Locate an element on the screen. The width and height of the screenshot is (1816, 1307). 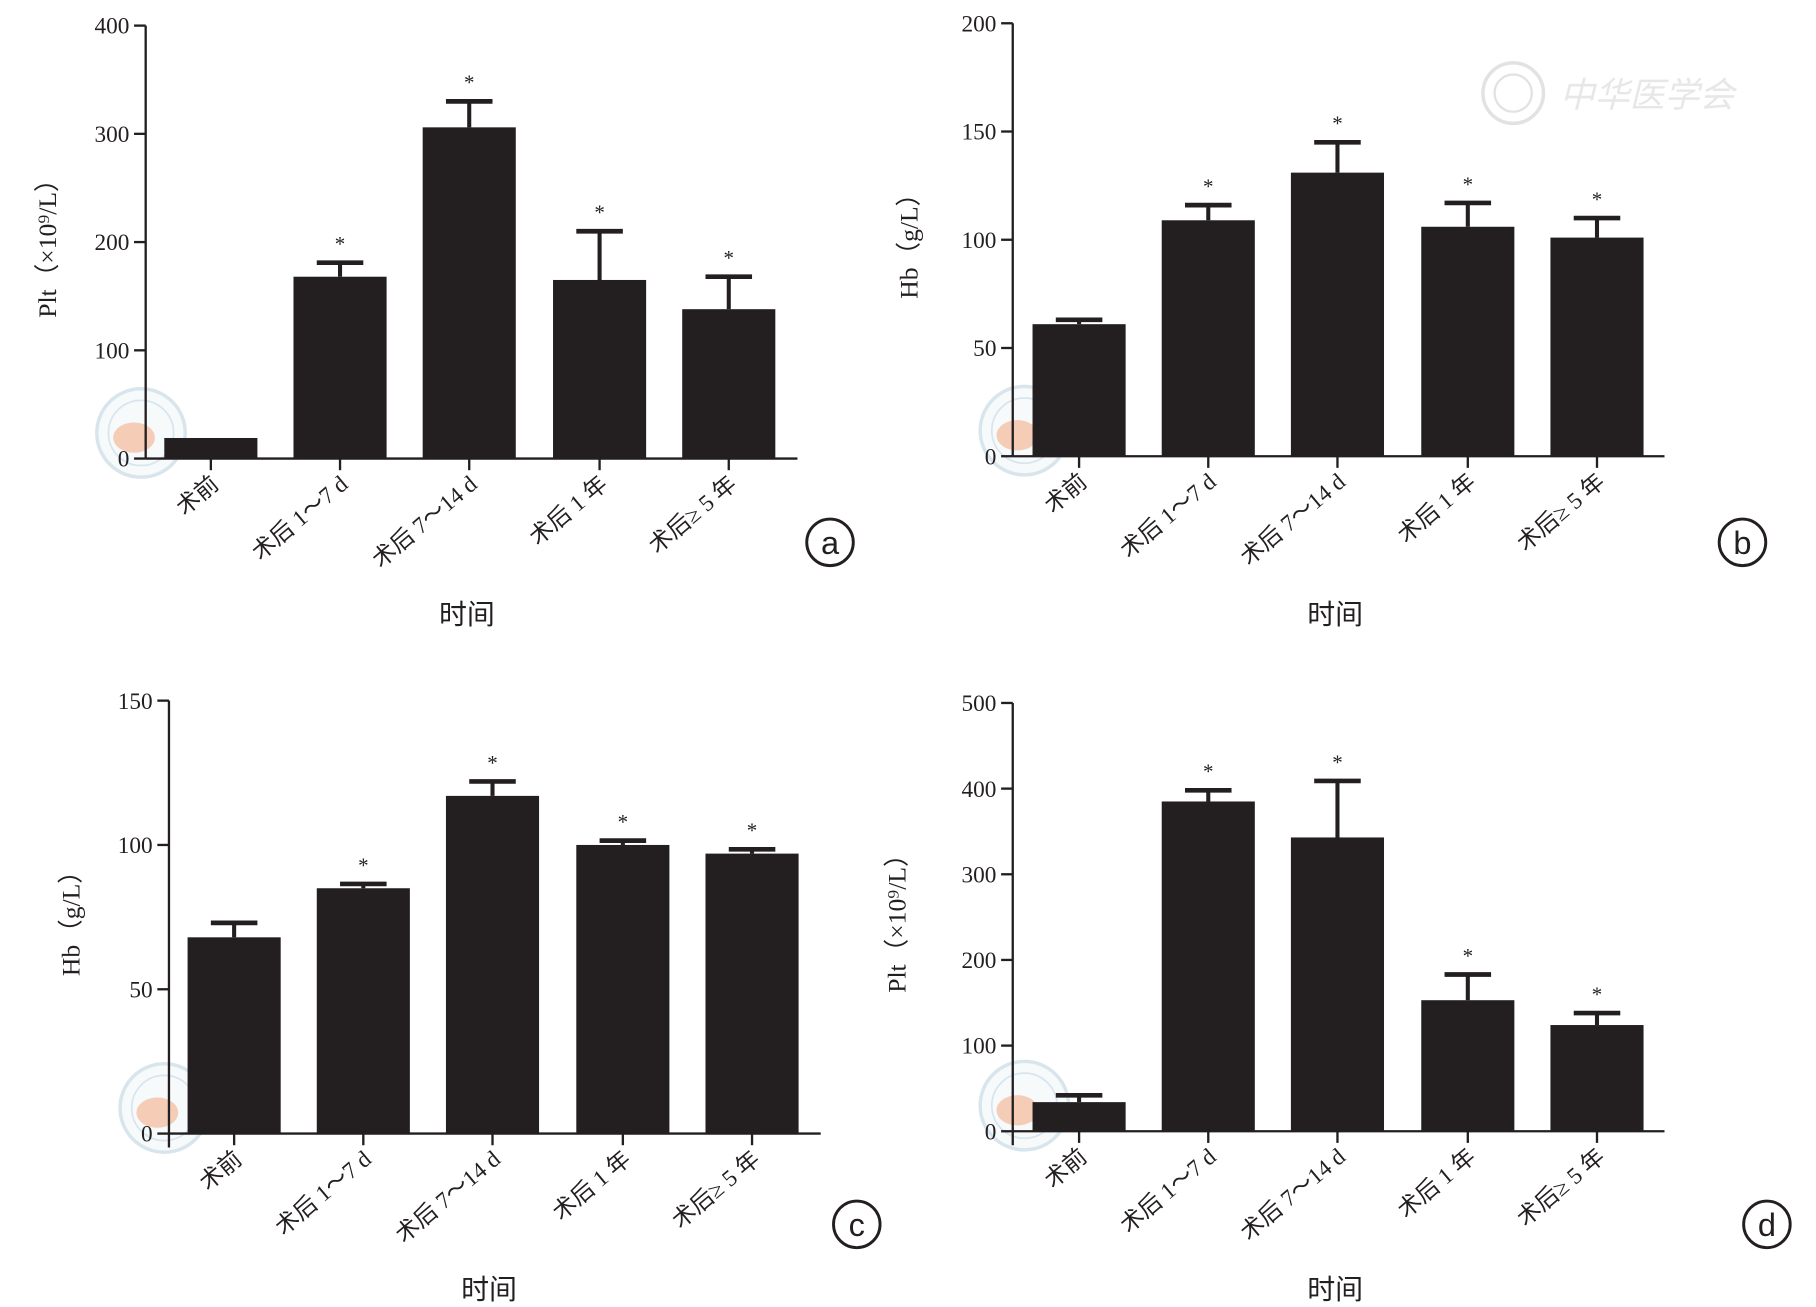
panel-label: c is located at coordinates (857, 1225).